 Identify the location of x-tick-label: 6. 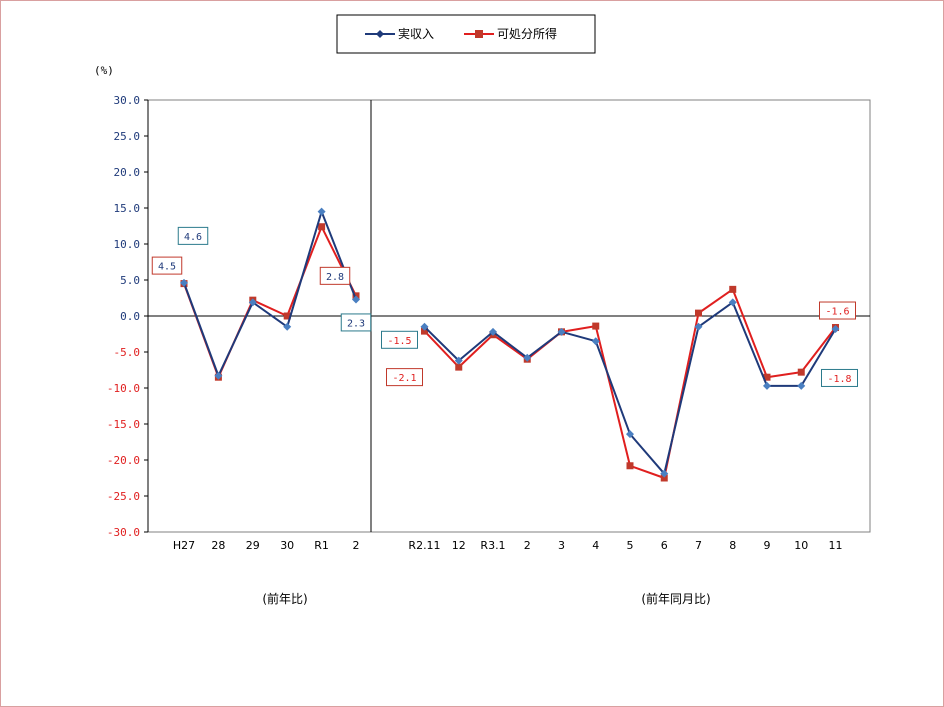
(664, 545).